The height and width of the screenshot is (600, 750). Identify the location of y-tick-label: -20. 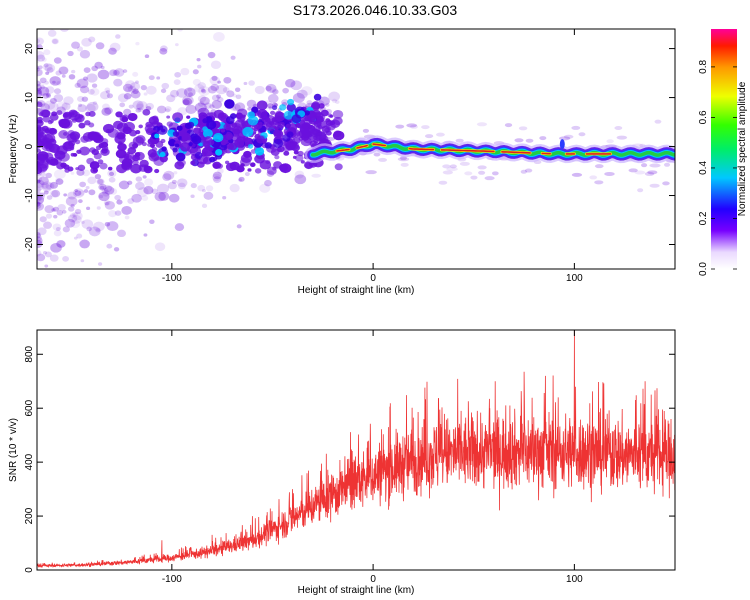
(29, 244).